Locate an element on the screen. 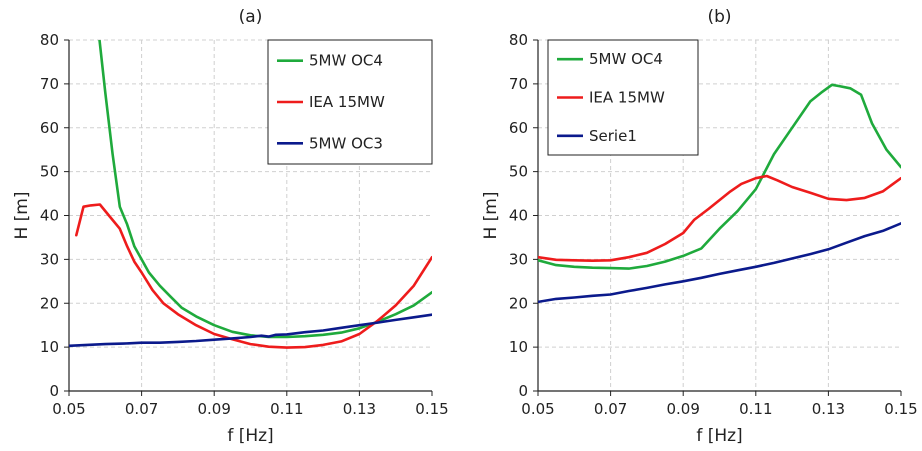 This screenshot has height=451, width=922. panel-title: (a) is located at coordinates (251, 17).